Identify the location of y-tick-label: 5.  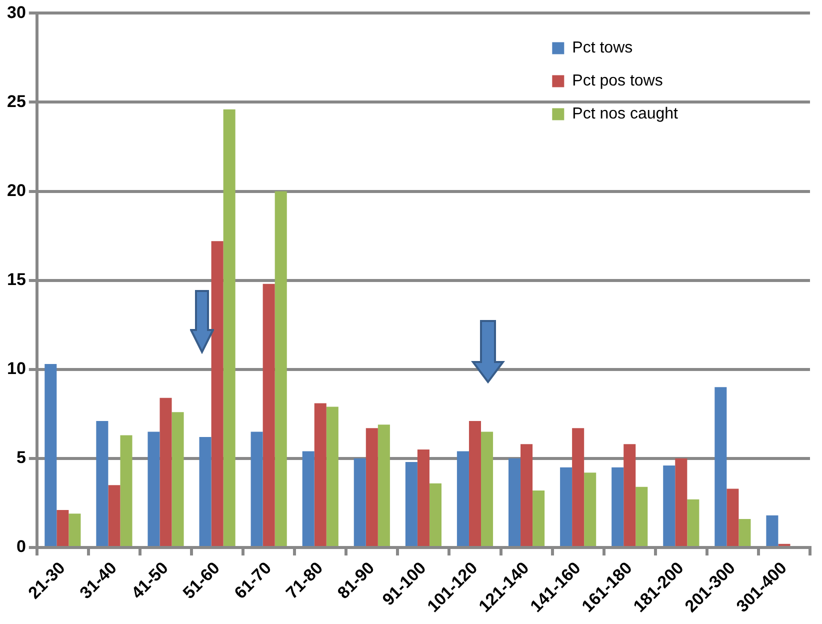
(21, 458).